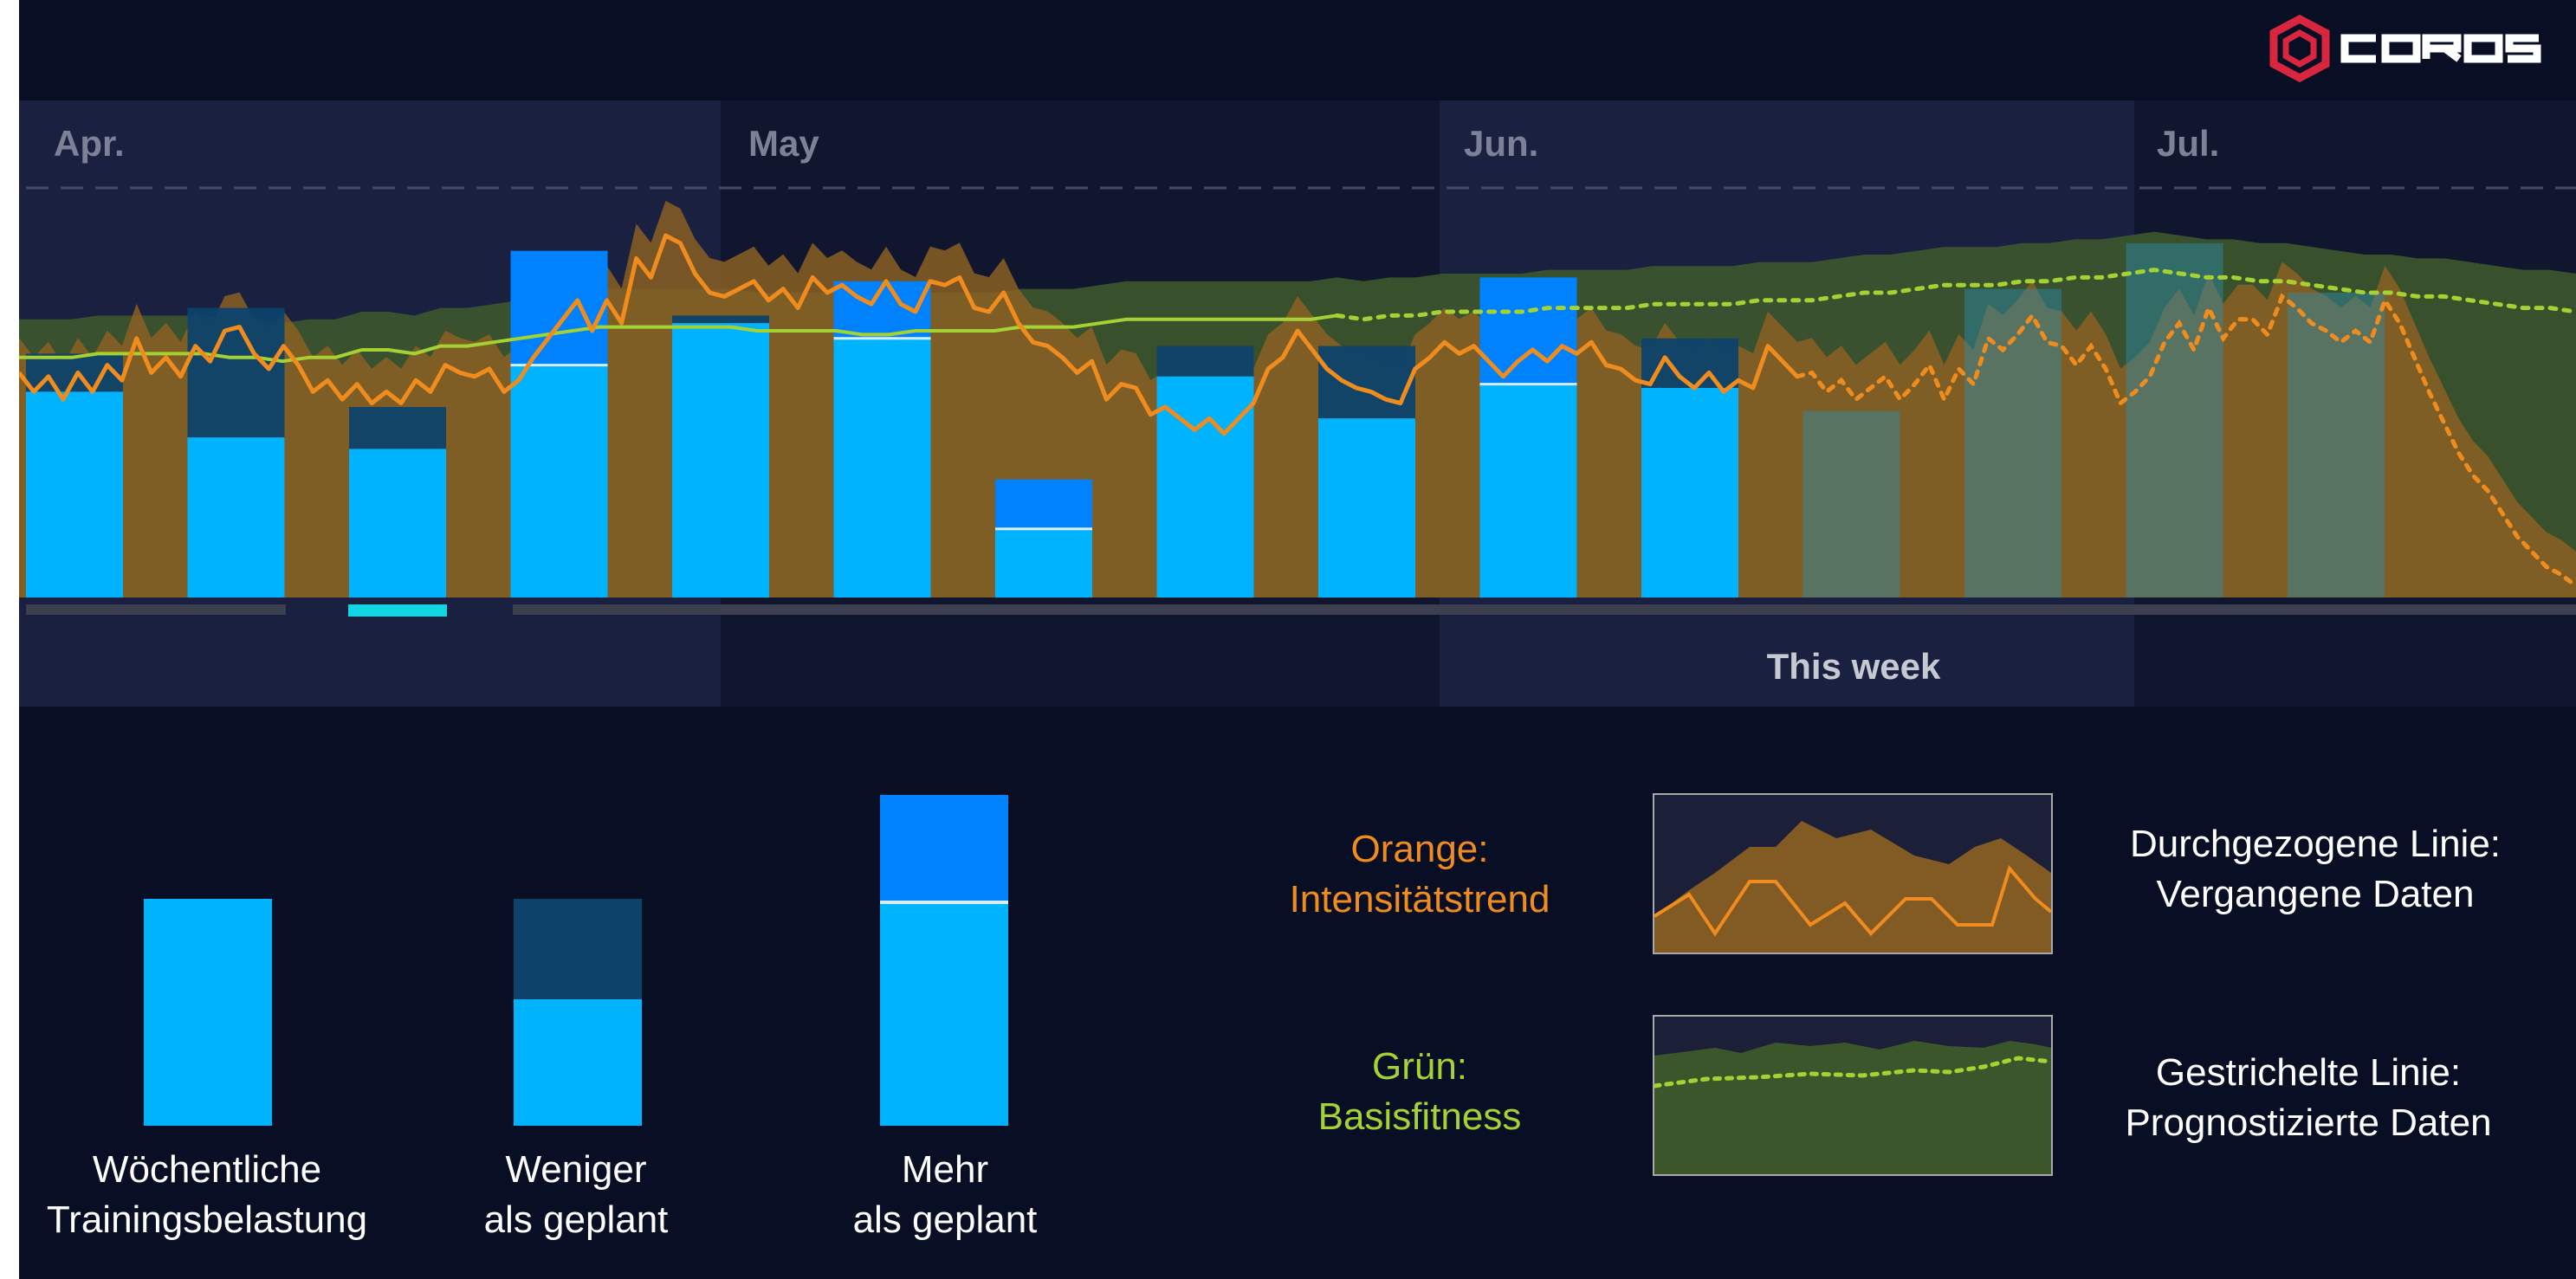  What do you see at coordinates (207, 1170) in the screenshot?
I see `legend-weekly-line1: Wöchentliche` at bounding box center [207, 1170].